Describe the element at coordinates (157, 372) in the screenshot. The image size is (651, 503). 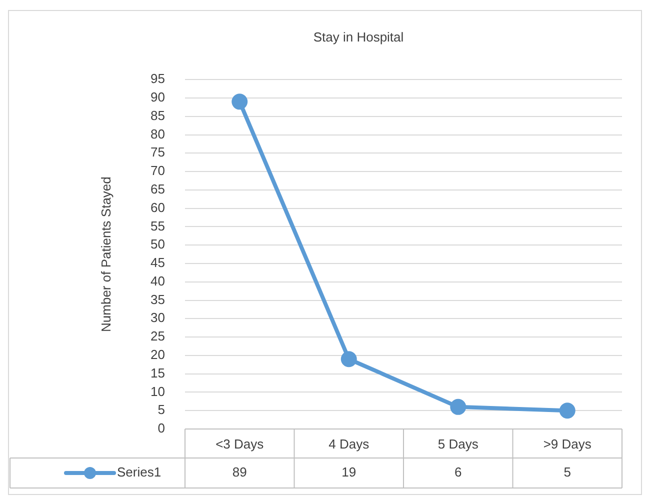
I see `y-tick-label: 15` at that location.